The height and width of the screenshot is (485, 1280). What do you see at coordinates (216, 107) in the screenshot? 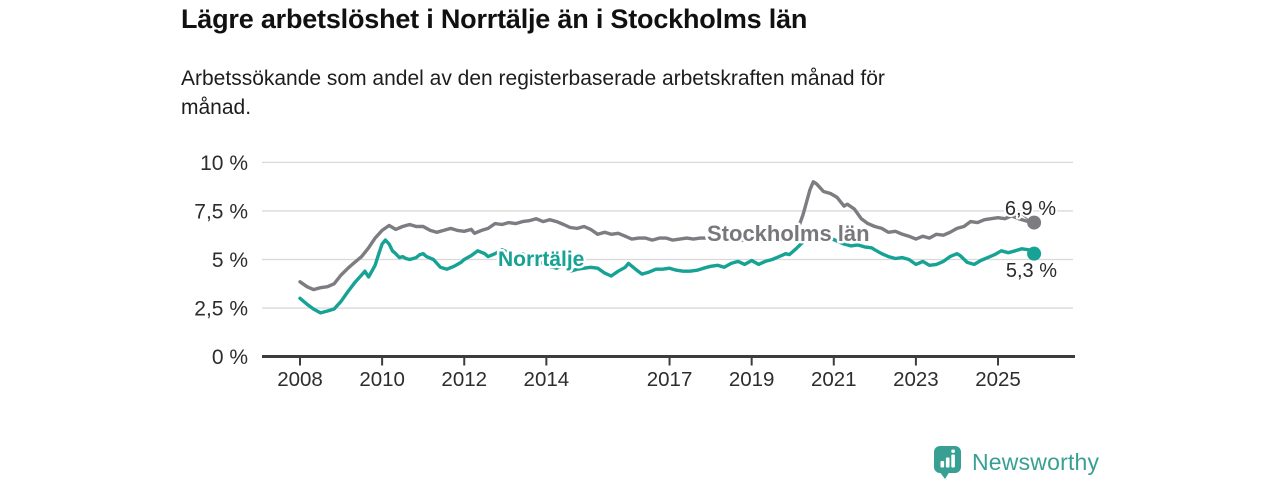
I see `subtitle-line-2: månad.` at bounding box center [216, 107].